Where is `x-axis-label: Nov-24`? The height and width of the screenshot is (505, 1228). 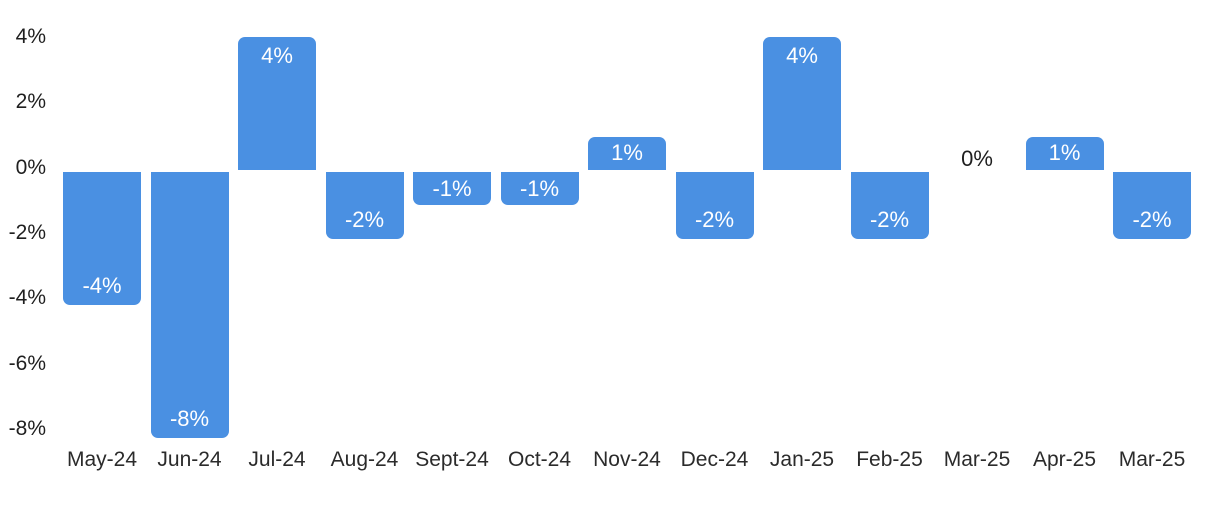
x-axis-label: Nov-24 is located at coordinates (627, 459).